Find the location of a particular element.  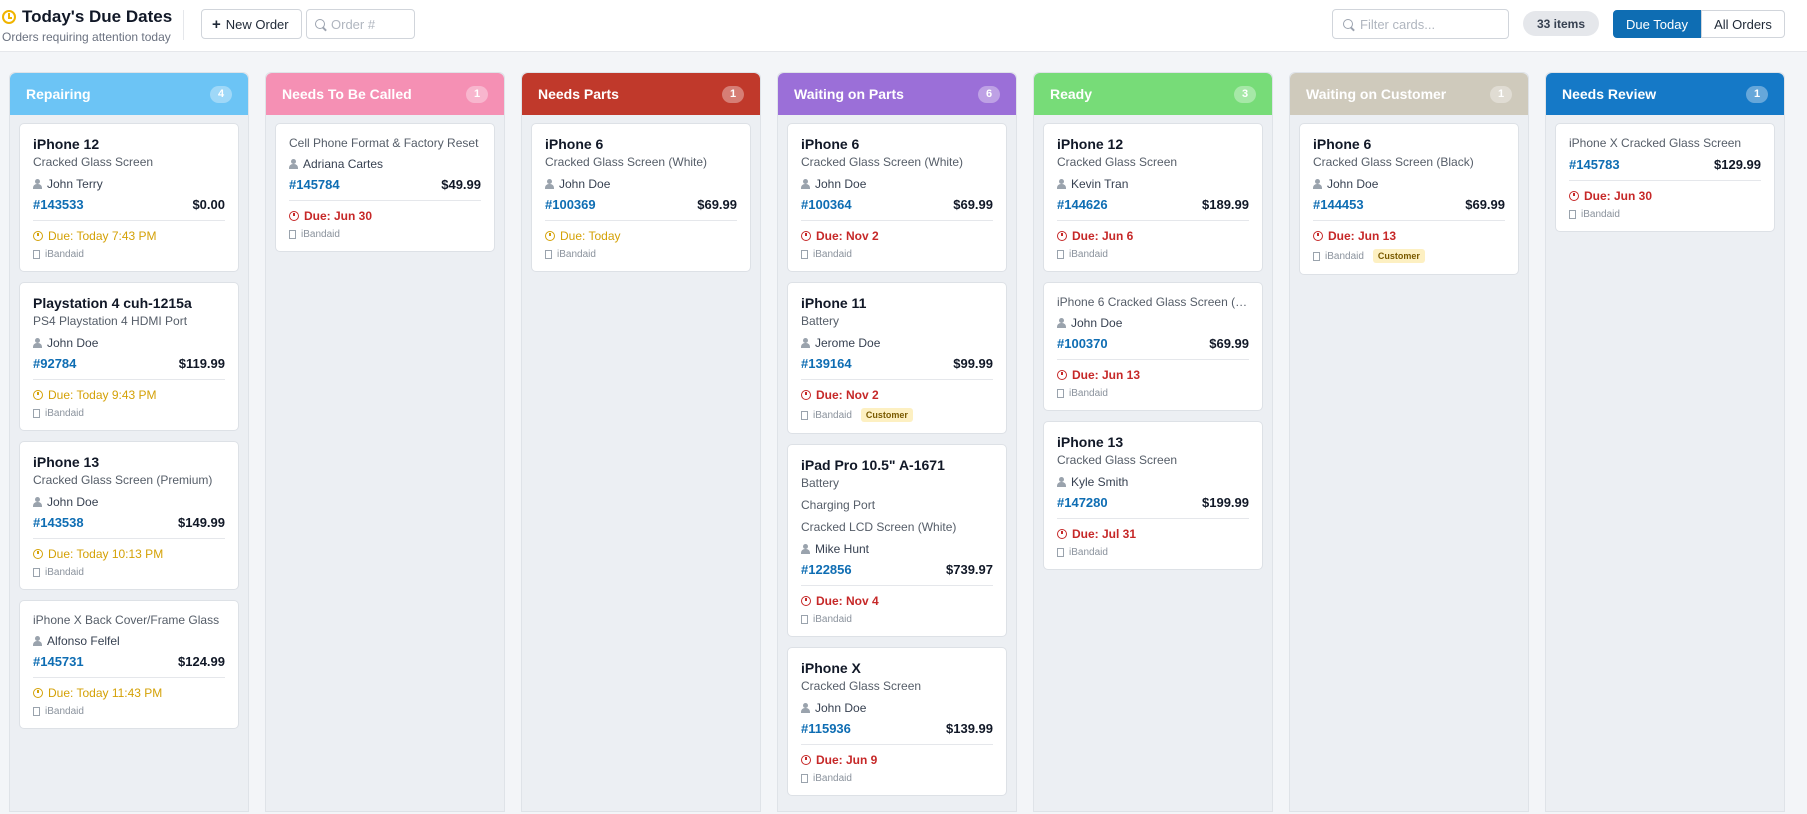

column-count-badge: 3 is located at coordinates (1245, 94).